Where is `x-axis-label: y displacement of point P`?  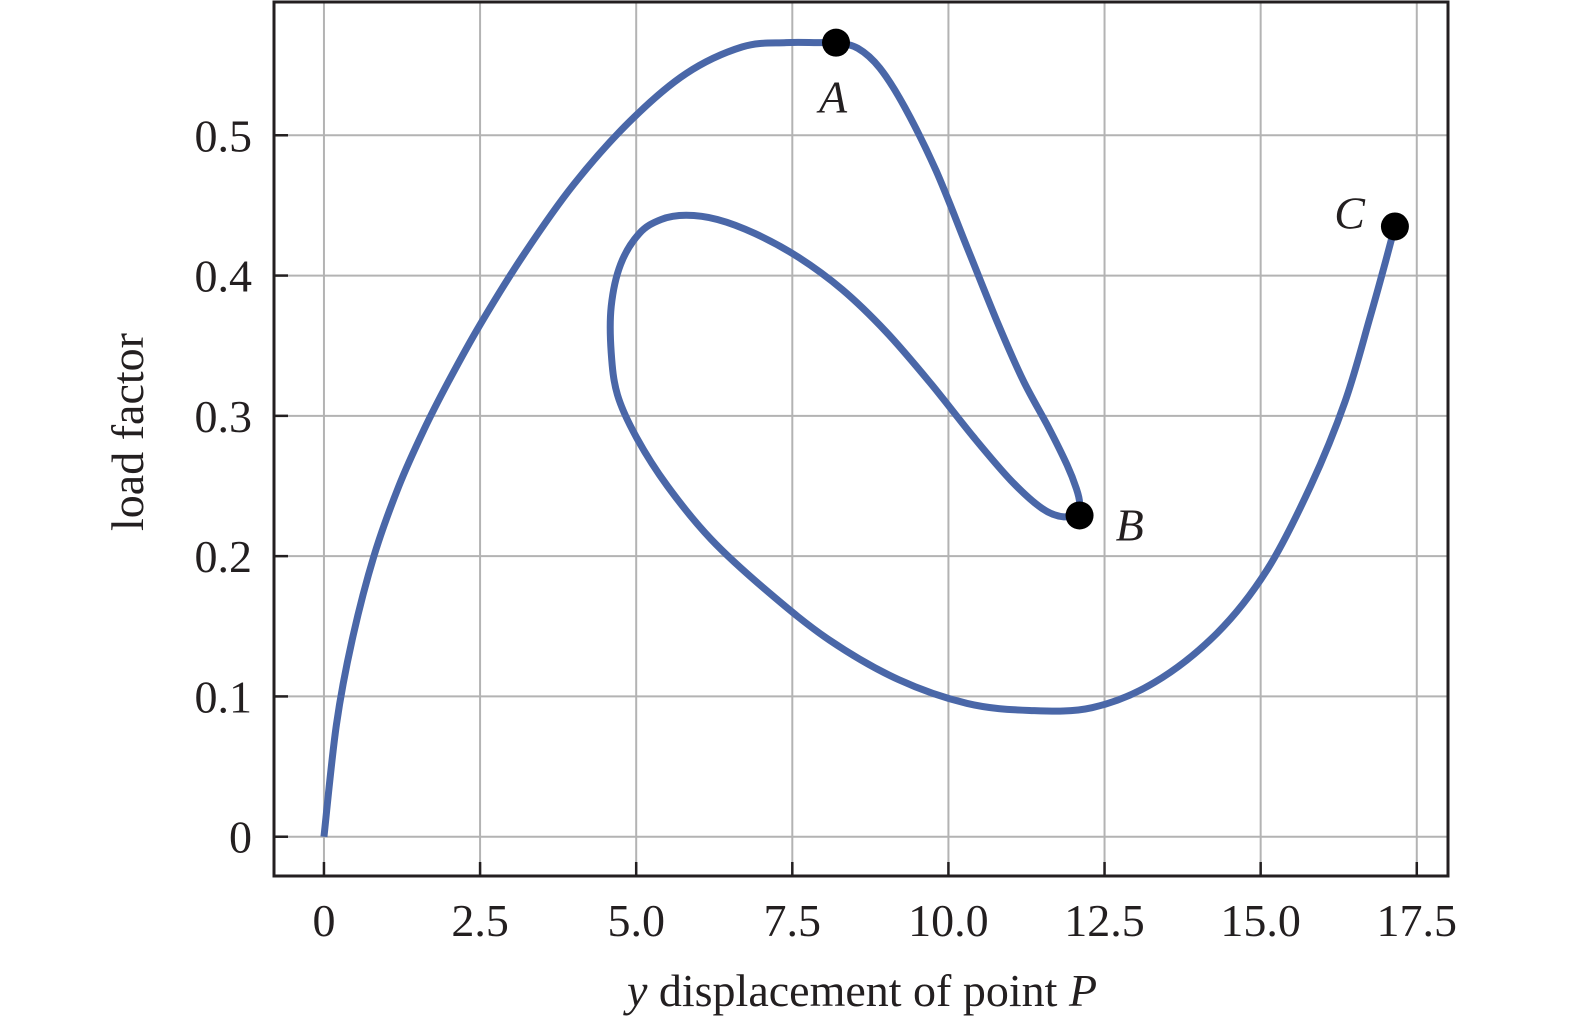 x-axis-label: y displacement of point P is located at coordinates (860, 990).